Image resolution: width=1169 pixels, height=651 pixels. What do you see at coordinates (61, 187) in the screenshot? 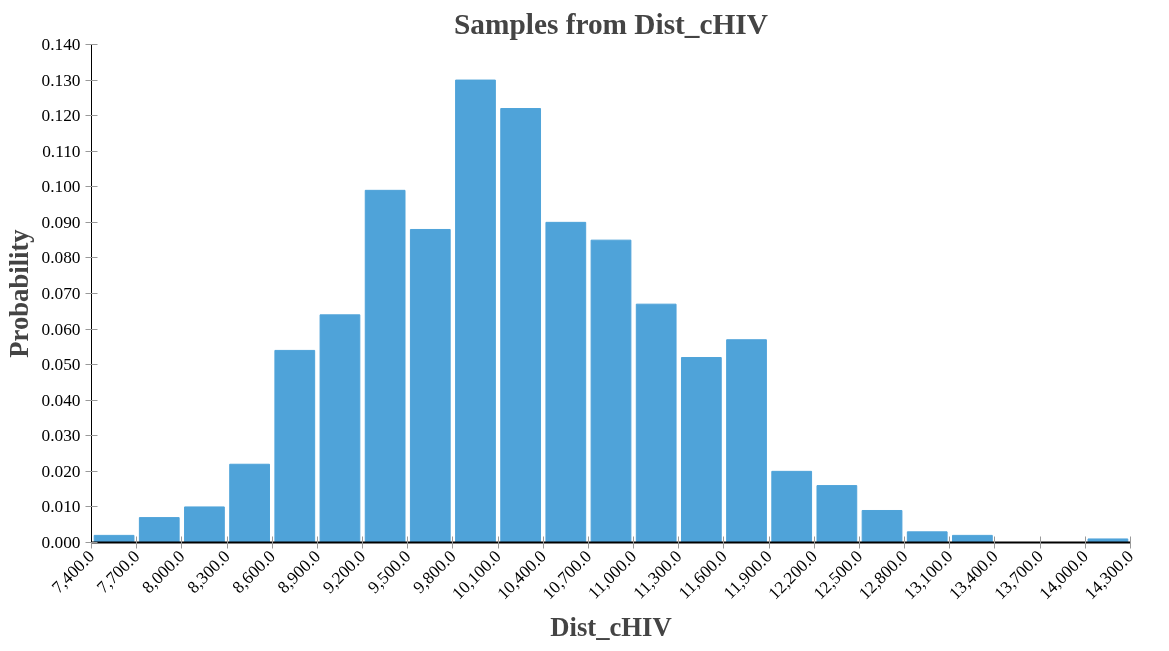
I see `y-tick-label: 0.100` at bounding box center [61, 187].